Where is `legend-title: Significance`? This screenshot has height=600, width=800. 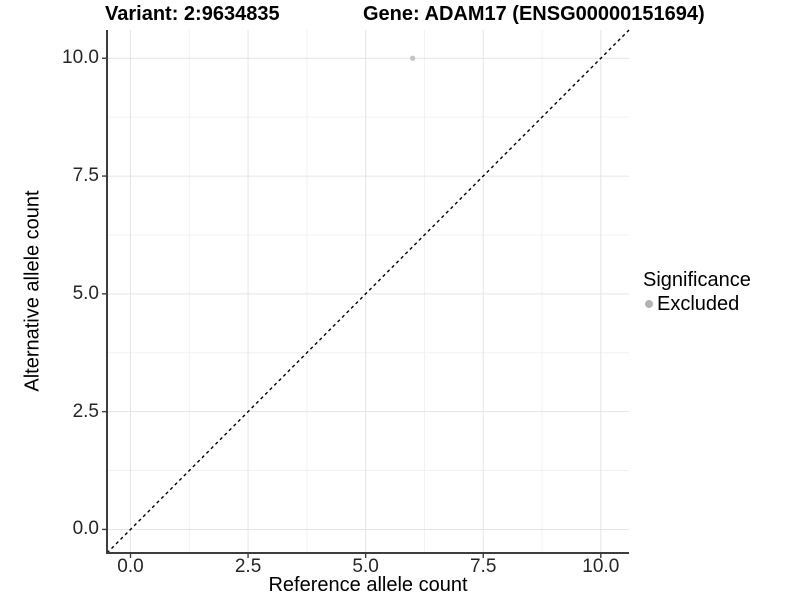
legend-title: Significance is located at coordinates (697, 280).